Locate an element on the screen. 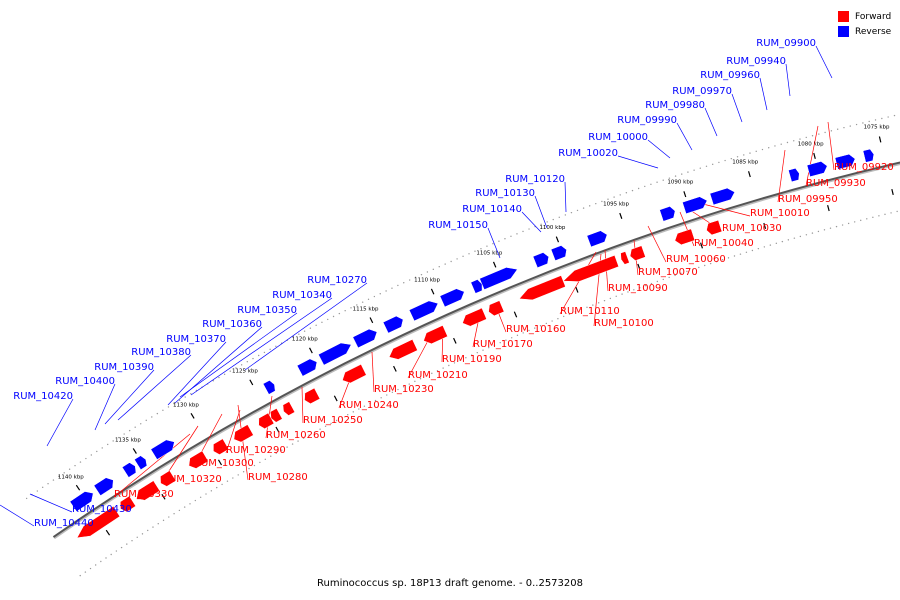 This screenshot has height=600, width=900. kbp-tick-label: 1115 kbp is located at coordinates (366, 309).